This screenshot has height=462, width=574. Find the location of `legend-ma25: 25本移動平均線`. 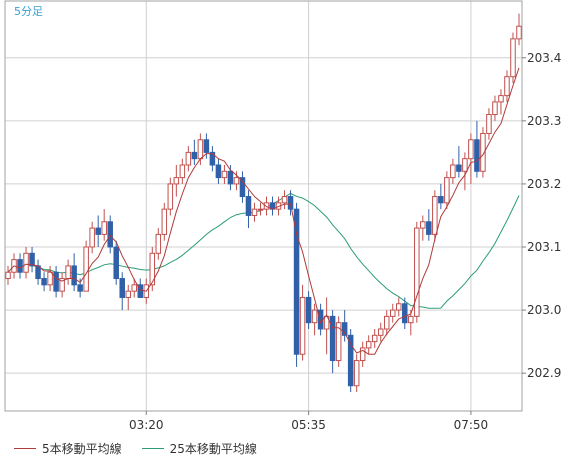

legend-ma25: 25本移動平均線 is located at coordinates (199, 448).